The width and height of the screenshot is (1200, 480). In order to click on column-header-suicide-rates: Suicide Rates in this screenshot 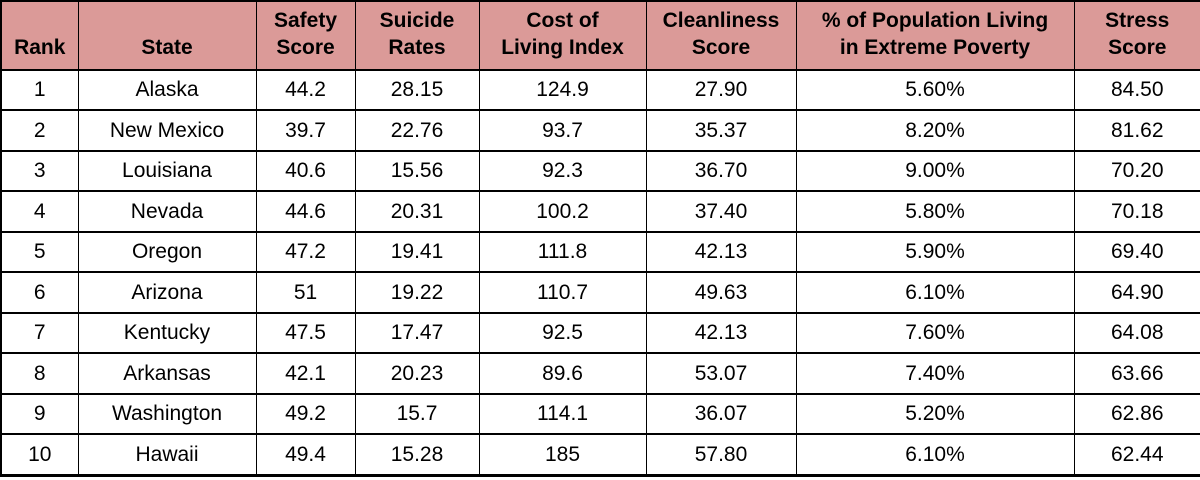, I will do `click(417, 35)`.